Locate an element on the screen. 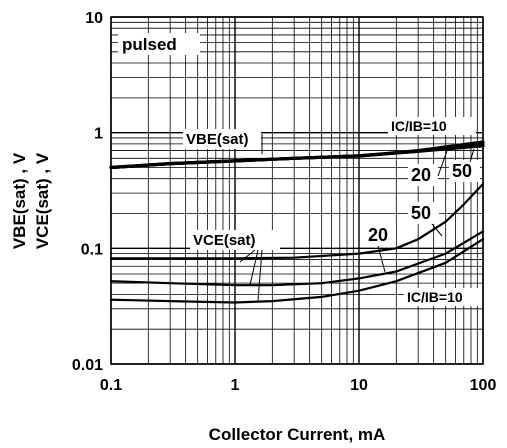  y-axis-label-line2: VCE(sat) , V is located at coordinates (42, 200).